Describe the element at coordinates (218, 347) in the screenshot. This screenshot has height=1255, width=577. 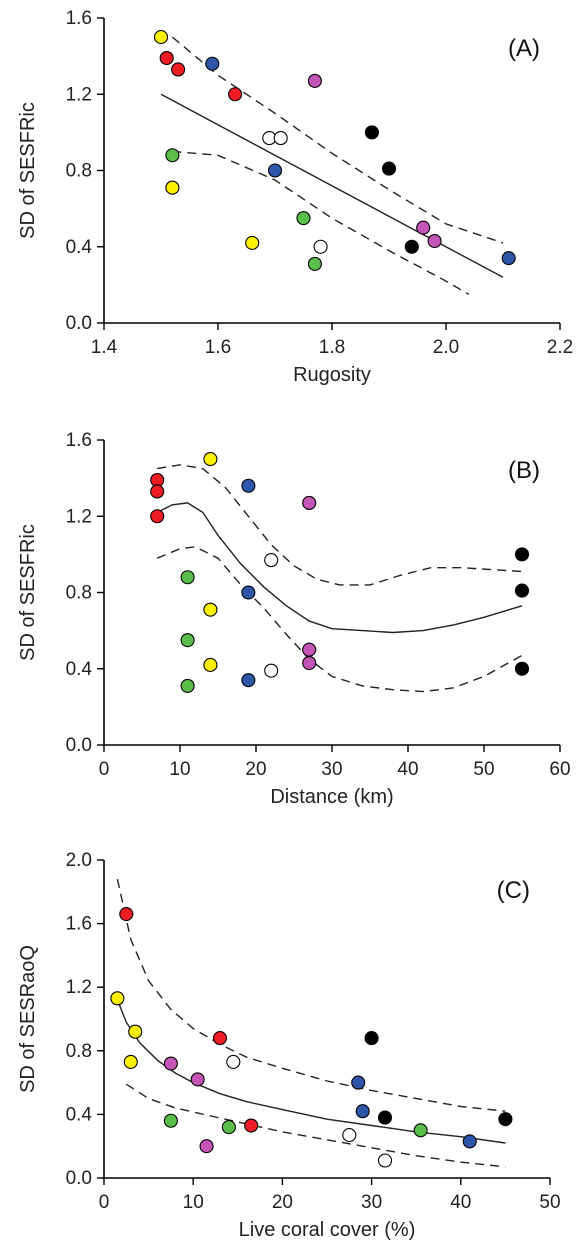
I see `x-tick-label: 1.6` at that location.